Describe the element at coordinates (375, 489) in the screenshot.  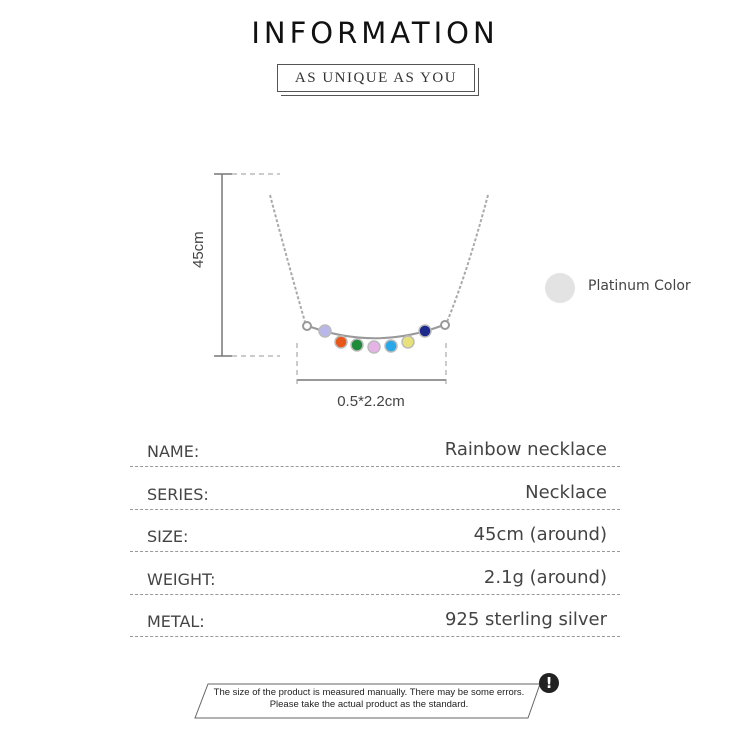
I see `spec-row-series: SERIES: Necklace` at that location.